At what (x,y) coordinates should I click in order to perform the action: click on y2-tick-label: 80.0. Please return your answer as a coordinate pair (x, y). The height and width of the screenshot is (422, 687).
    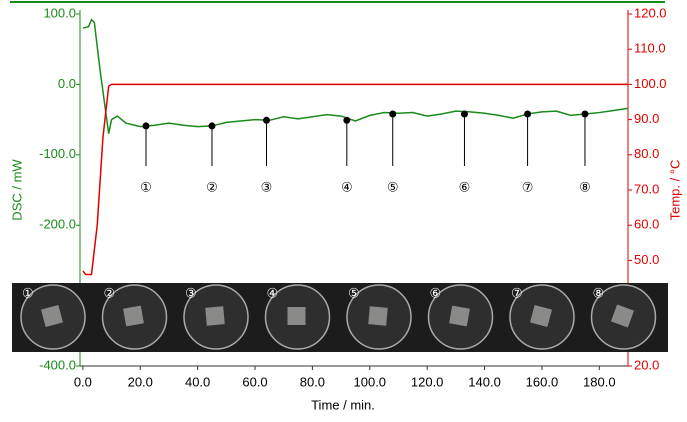
    Looking at the image, I should click on (646, 153).